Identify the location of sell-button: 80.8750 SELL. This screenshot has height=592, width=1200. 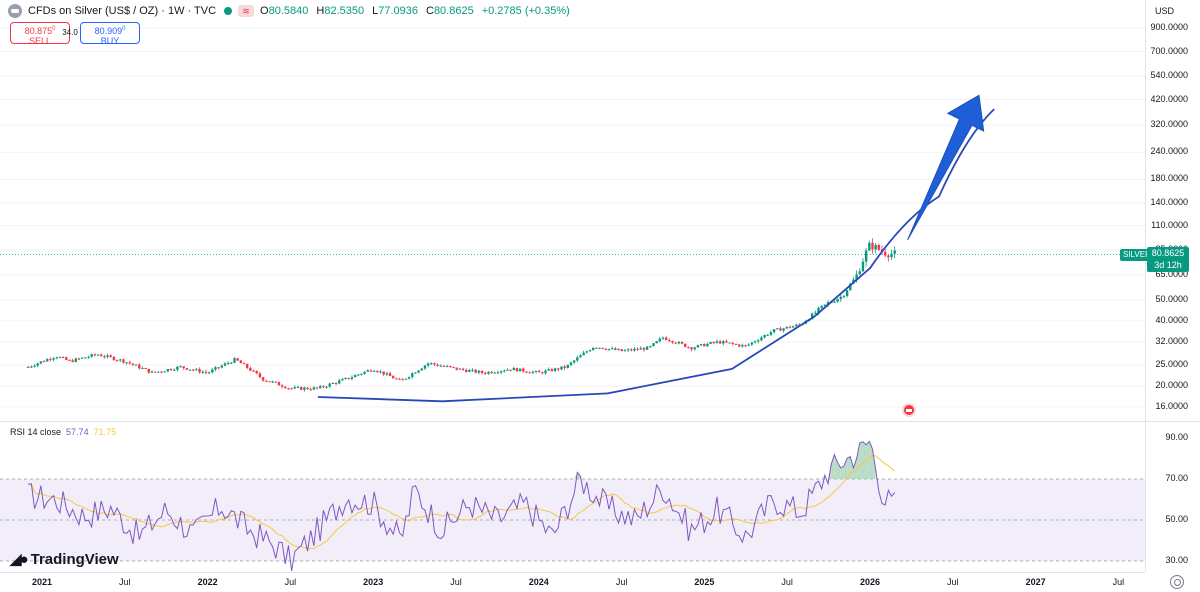
(40, 34).